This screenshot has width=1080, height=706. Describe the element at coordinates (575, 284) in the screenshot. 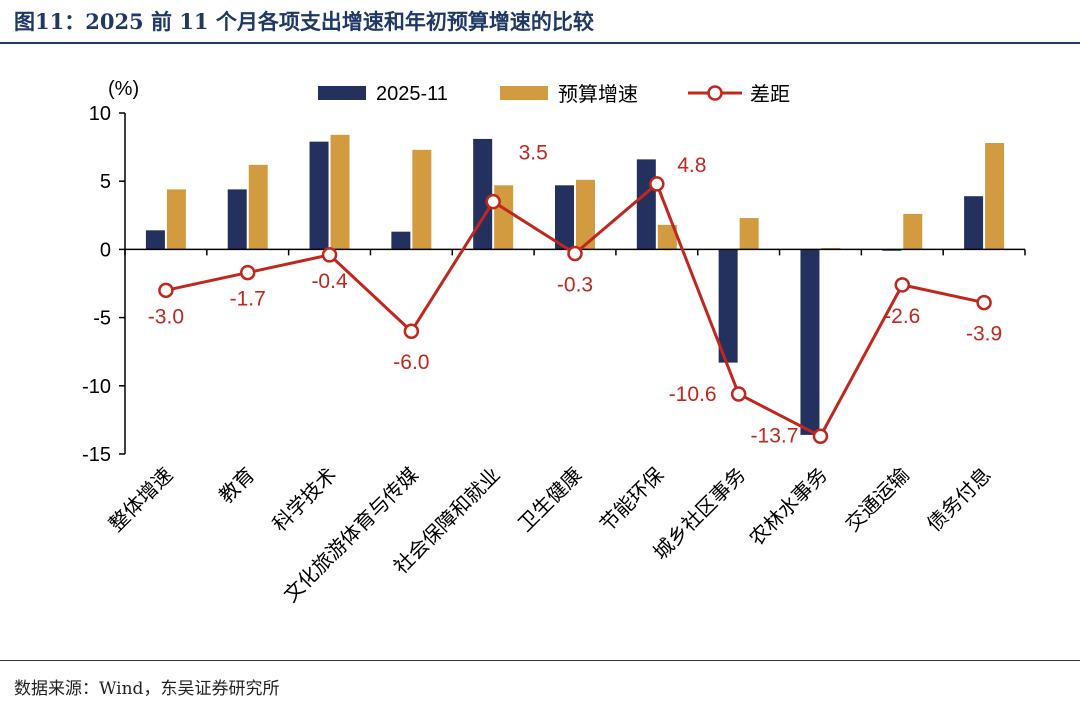

I see `gap-data-label: -0.3` at that location.